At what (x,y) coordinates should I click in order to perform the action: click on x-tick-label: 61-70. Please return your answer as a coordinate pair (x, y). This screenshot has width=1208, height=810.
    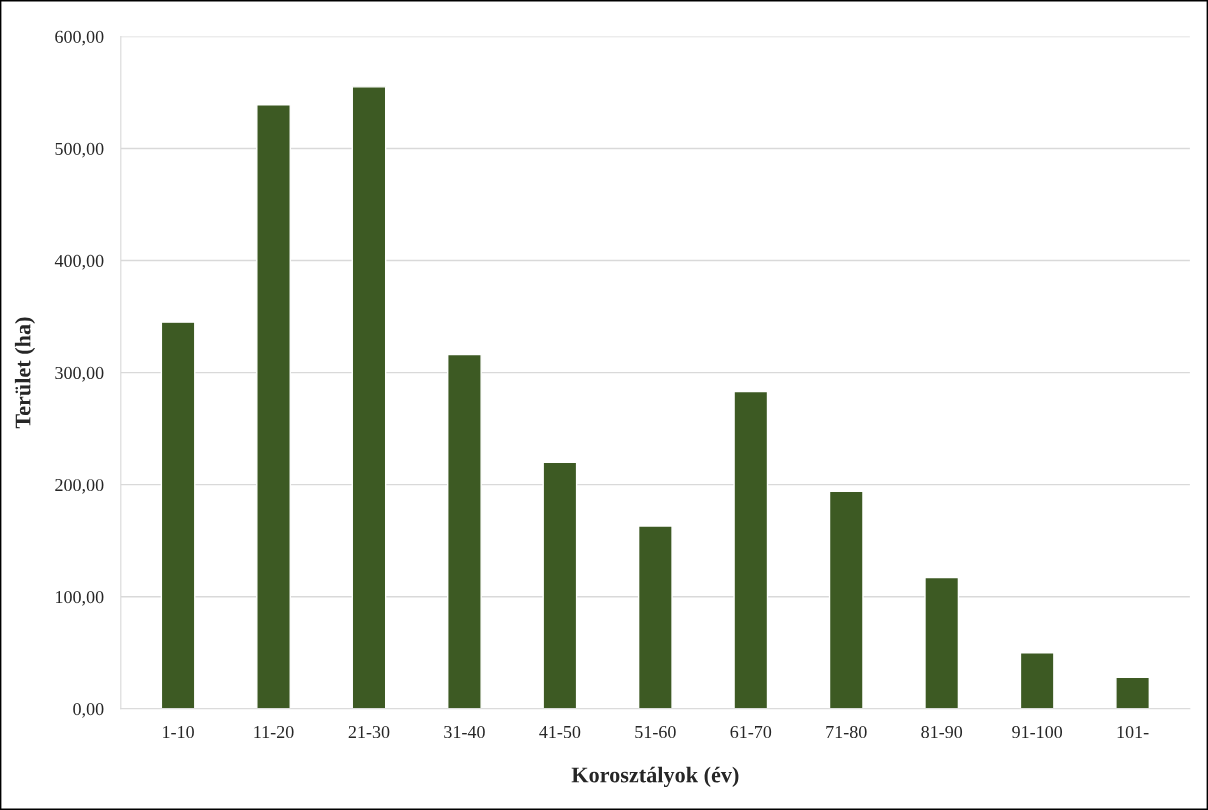
    Looking at the image, I should click on (751, 732).